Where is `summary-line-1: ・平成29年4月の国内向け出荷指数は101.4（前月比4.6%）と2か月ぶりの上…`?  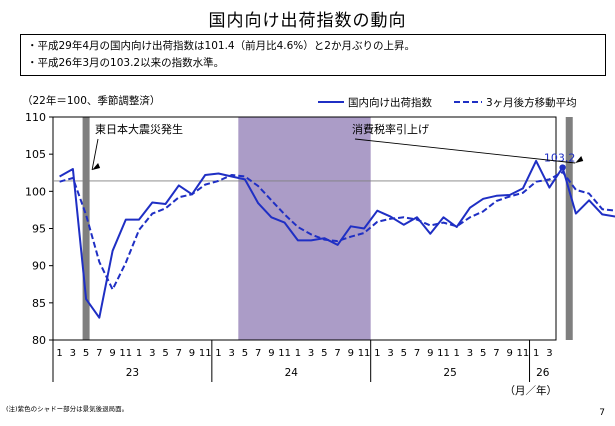 summary-line-1: ・平成29年4月の国内向け出荷指数は101.4（前月比4.6%）と2か月ぶりの上… is located at coordinates (221, 46).